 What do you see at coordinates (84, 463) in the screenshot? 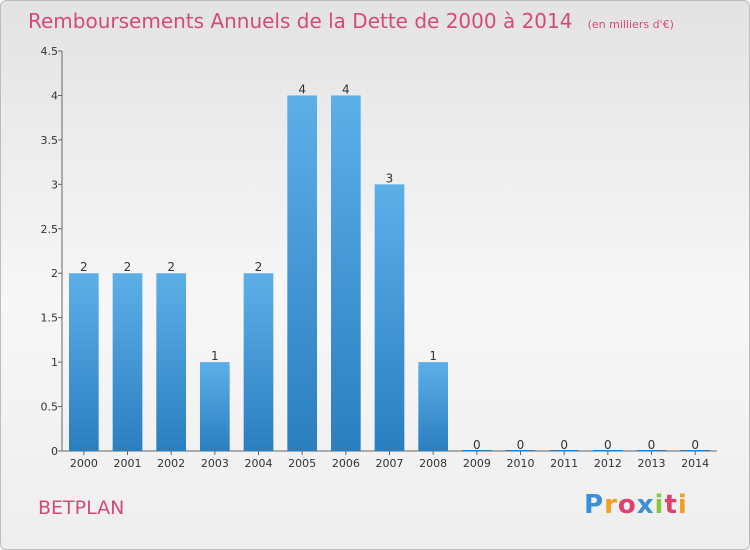
I see `x-tick-label: 2000` at bounding box center [84, 463].